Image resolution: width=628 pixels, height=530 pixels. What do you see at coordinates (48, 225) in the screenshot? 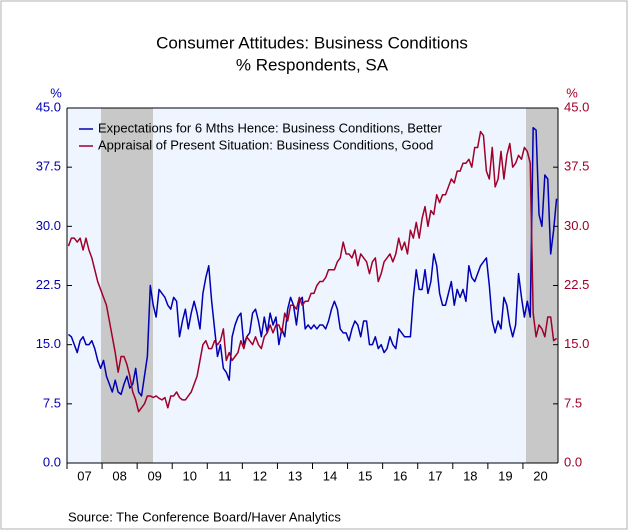
I see `y-tick-label: 30.0` at bounding box center [48, 225].